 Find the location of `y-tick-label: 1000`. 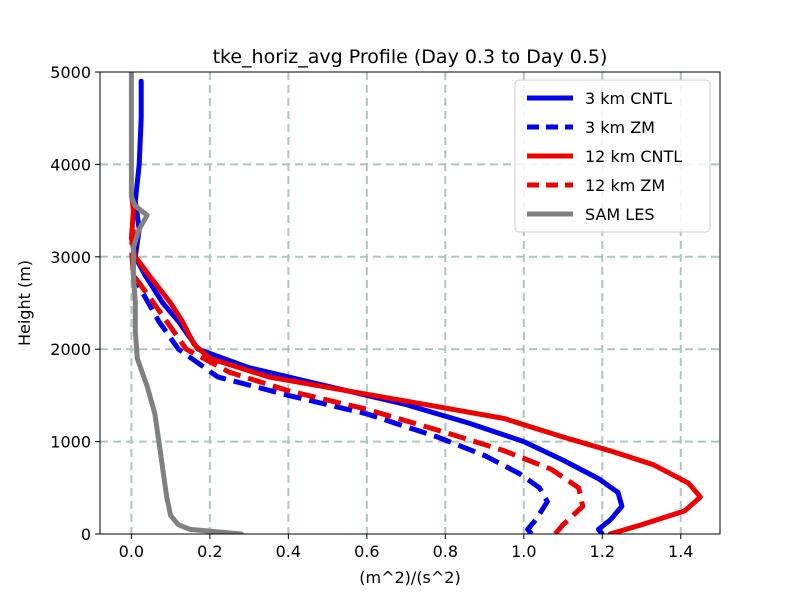

y-tick-label: 1000 is located at coordinates (70, 442).